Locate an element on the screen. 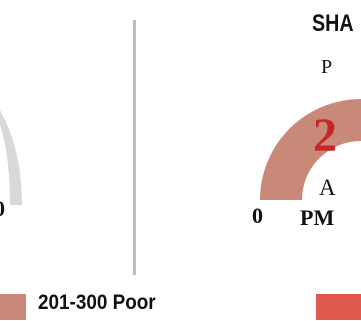 The height and width of the screenshot is (321, 361). legend-swatch-next is located at coordinates (338, 307).